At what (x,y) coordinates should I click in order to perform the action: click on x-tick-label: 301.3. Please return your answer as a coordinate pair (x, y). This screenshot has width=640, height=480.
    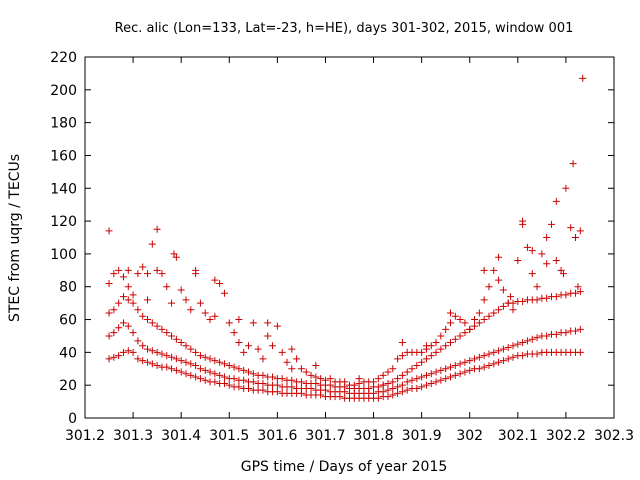
    Looking at the image, I should click on (133, 436).